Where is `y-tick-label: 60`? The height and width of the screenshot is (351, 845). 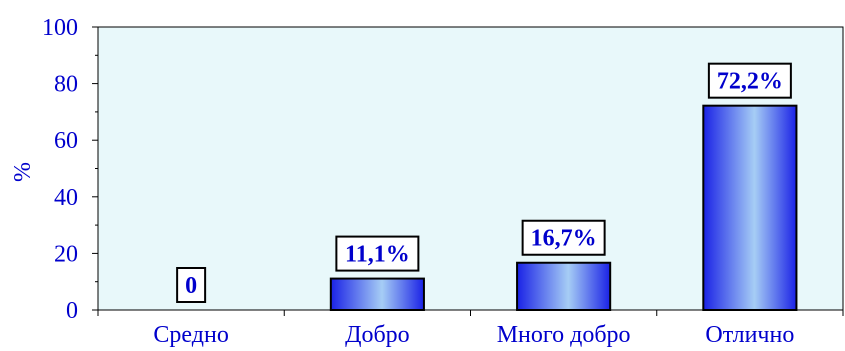 y-tick-label: 60 is located at coordinates (66, 141).